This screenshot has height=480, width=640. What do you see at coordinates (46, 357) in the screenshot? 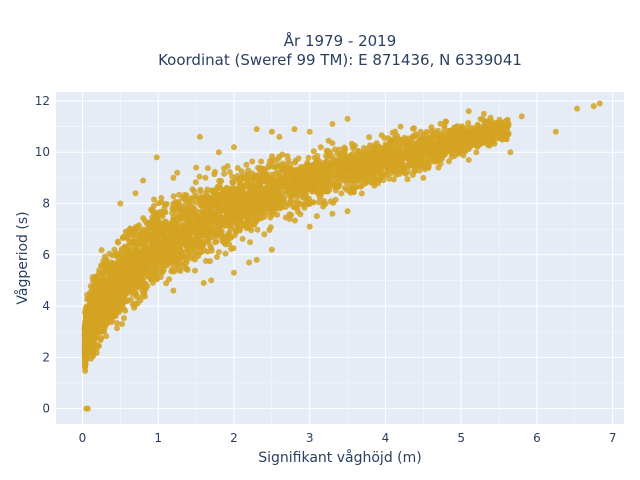
I see `y-tick-label: 2` at bounding box center [46, 357].